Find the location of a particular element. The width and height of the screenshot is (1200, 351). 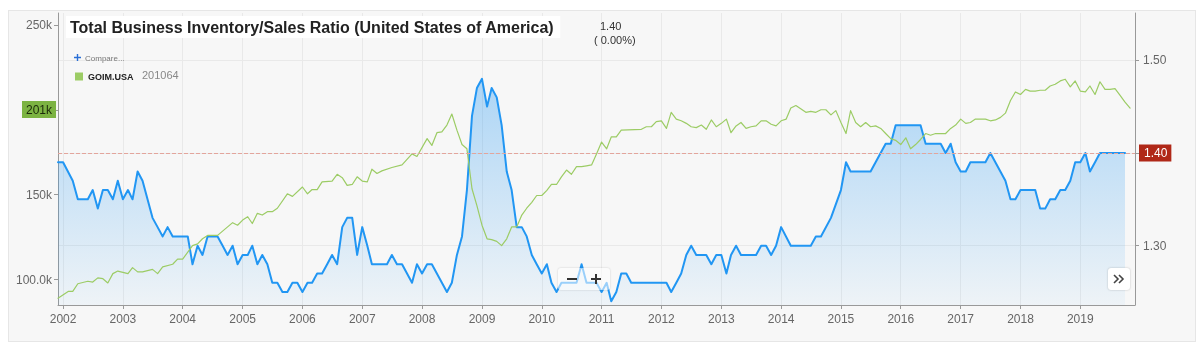

legend-label: GOIM.USA is located at coordinates (111, 76).